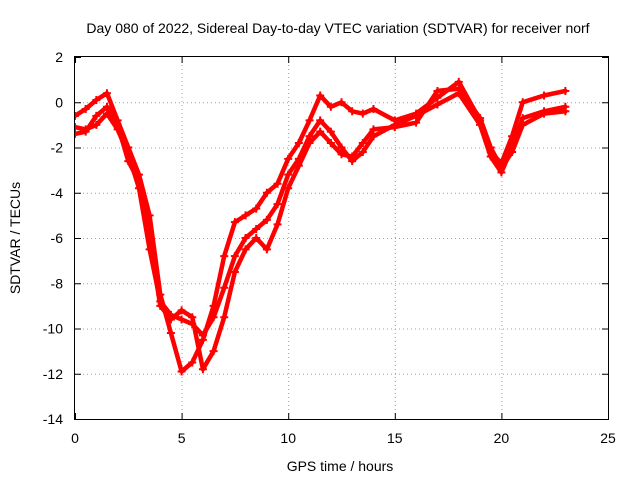 The width and height of the screenshot is (640, 480). Describe the element at coordinates (59, 102) in the screenshot. I see `y-tick-label: 0` at that location.